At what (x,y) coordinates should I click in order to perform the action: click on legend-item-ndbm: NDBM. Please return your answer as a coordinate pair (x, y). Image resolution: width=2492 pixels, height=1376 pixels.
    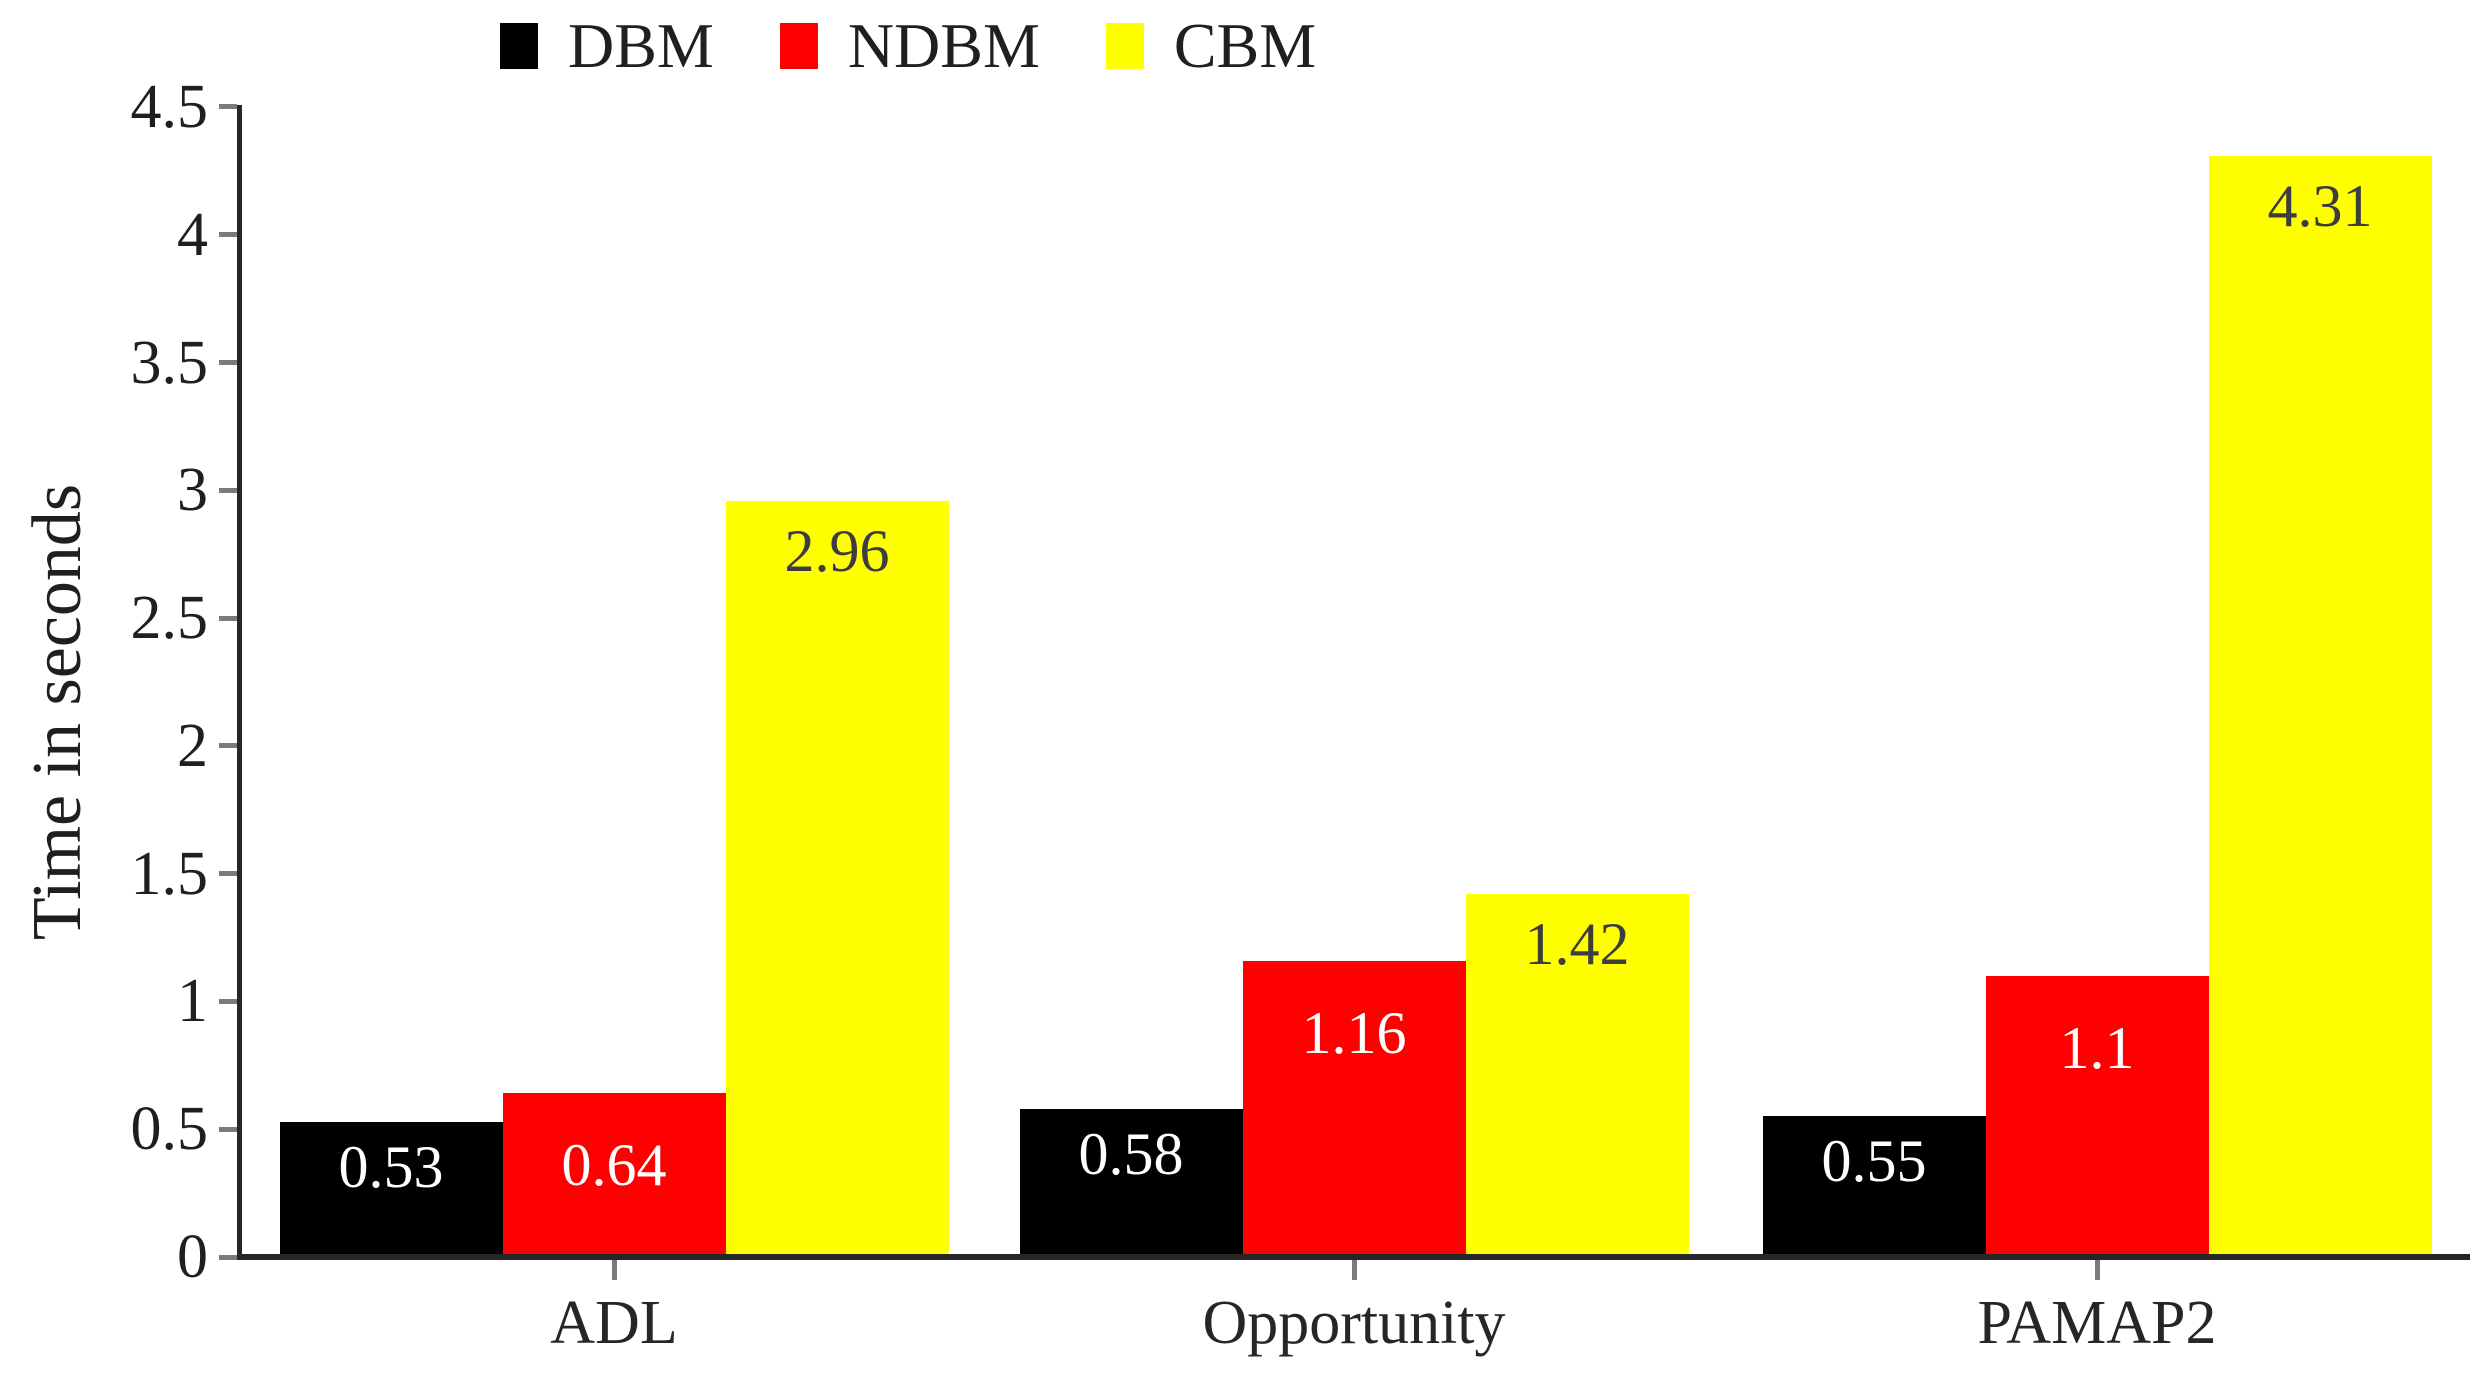
    Looking at the image, I should click on (909, 45).